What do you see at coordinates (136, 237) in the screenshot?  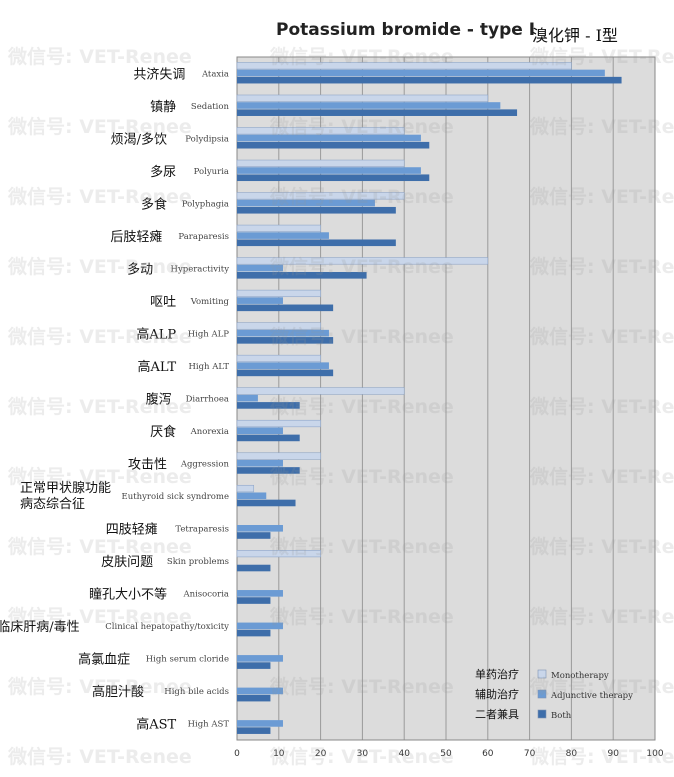 I see `category-label-cn: 后肢轻瘫` at bounding box center [136, 237].